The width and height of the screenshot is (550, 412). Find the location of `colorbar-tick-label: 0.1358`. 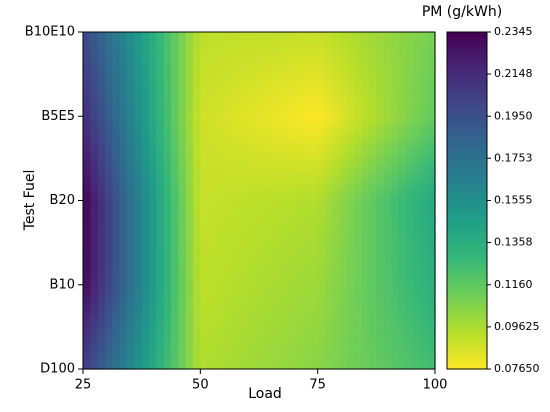

colorbar-tick-label: 0.1358 is located at coordinates (513, 242).